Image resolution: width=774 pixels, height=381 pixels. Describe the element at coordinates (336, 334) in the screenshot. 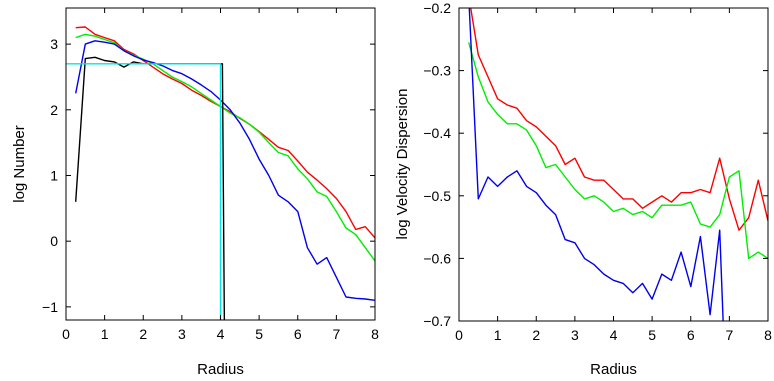

I see `left-x-tick-label: 7` at that location.